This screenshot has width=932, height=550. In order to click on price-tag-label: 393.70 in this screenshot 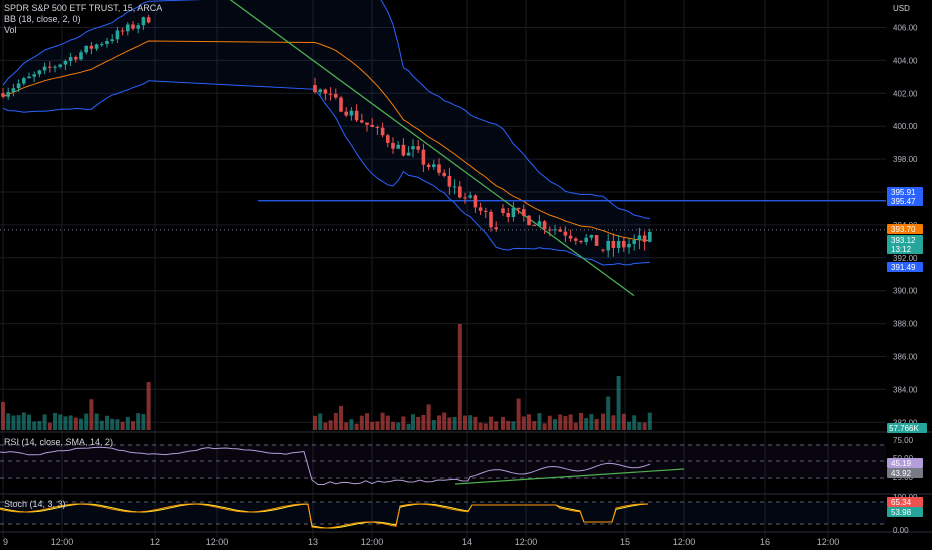, I will do `click(903, 229)`.